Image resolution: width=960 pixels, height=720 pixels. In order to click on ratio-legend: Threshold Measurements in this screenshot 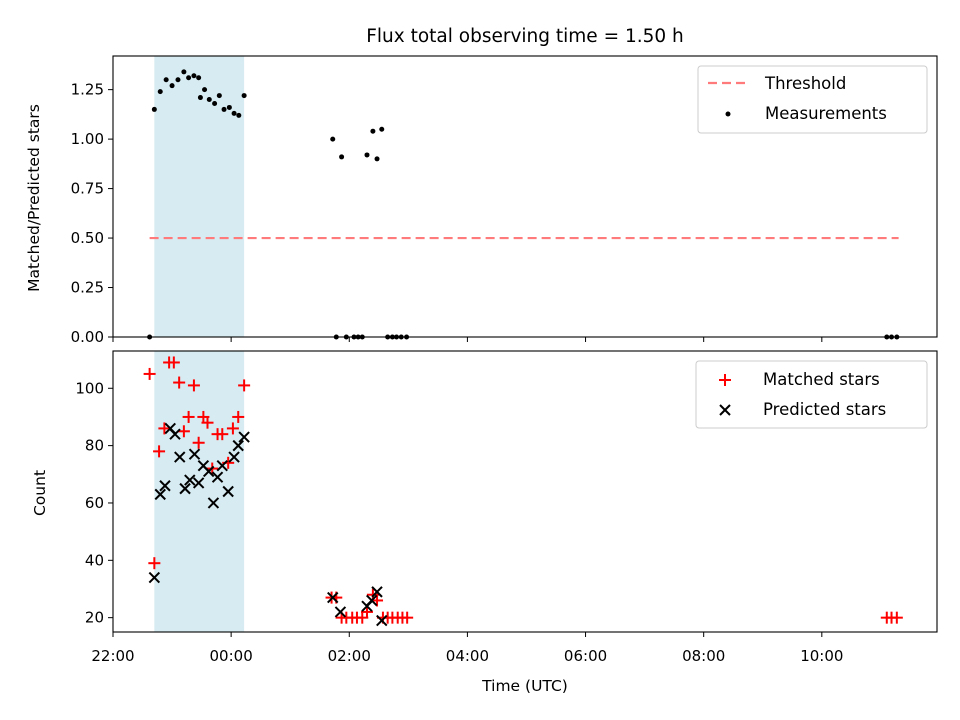, I will do `click(812, 99)`.